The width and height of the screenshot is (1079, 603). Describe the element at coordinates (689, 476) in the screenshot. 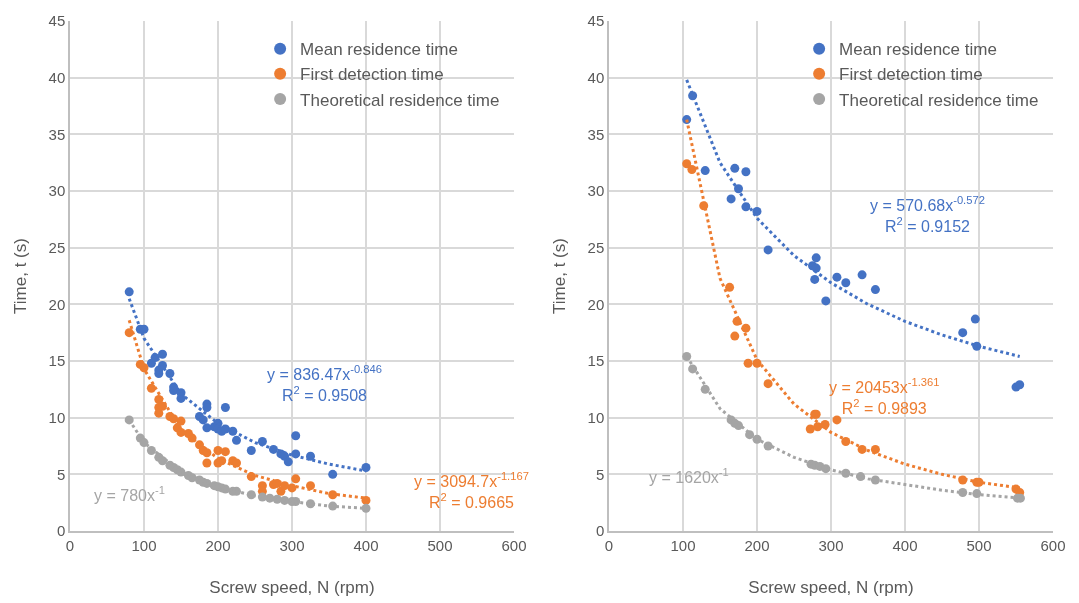

I see `text: y = 1620x$^{-1}$` at that location.